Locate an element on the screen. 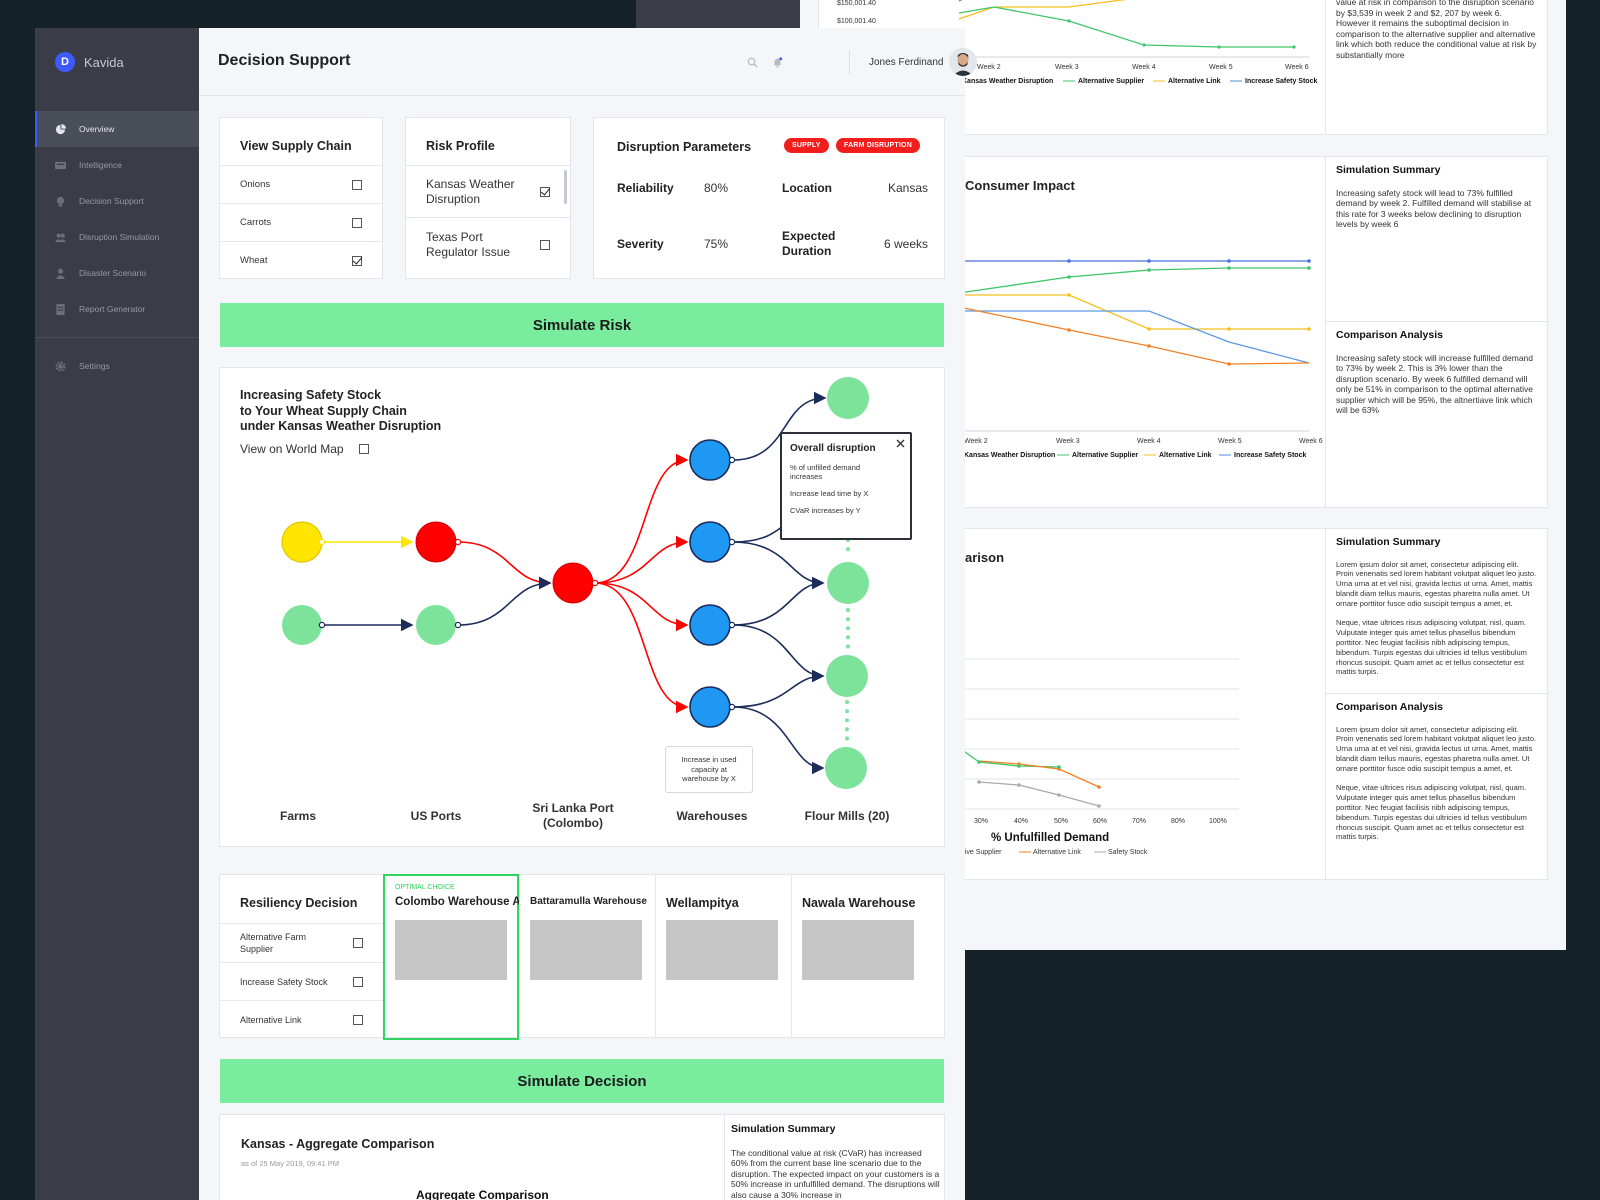 Image resolution: width=1600 pixels, height=1200 pixels. risk-profile-item: Texas Port Regulator Issue is located at coordinates (488, 244).